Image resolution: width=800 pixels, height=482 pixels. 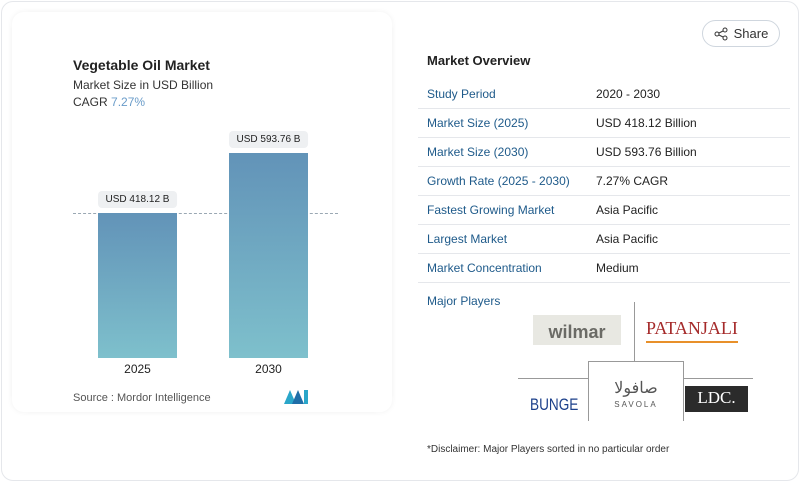 I want to click on overview-row: Market Size (2025) USD 418.12 Billion, so click(x=604, y=123).